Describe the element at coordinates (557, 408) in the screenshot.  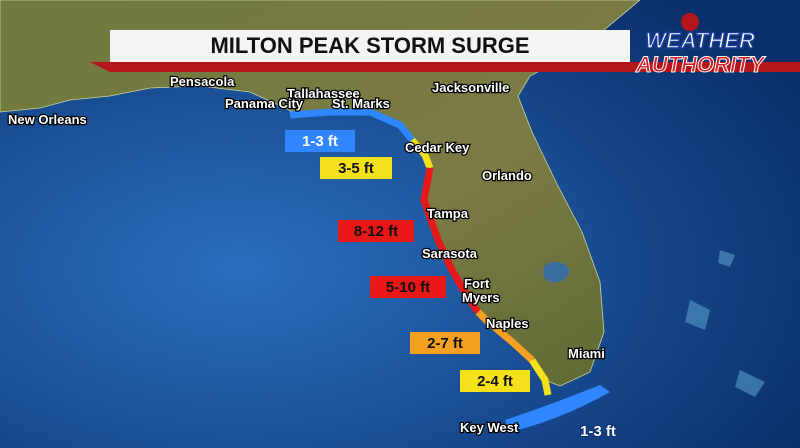
I see `surge-area` at that location.